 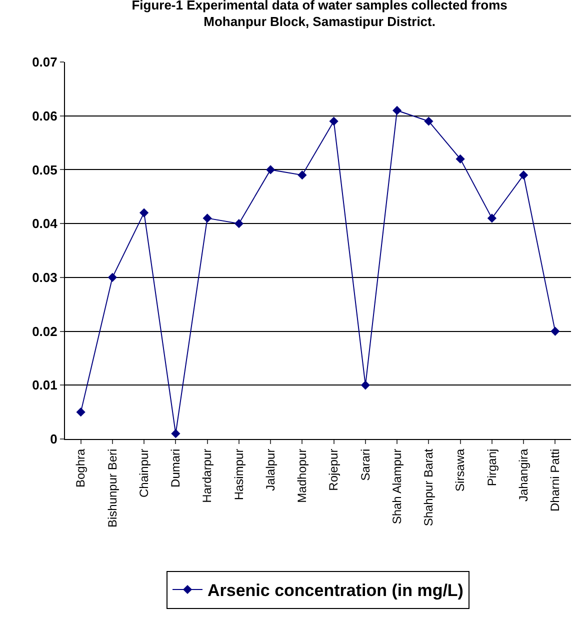 I want to click on x-tick-label: Pirganj, so click(x=491, y=467).